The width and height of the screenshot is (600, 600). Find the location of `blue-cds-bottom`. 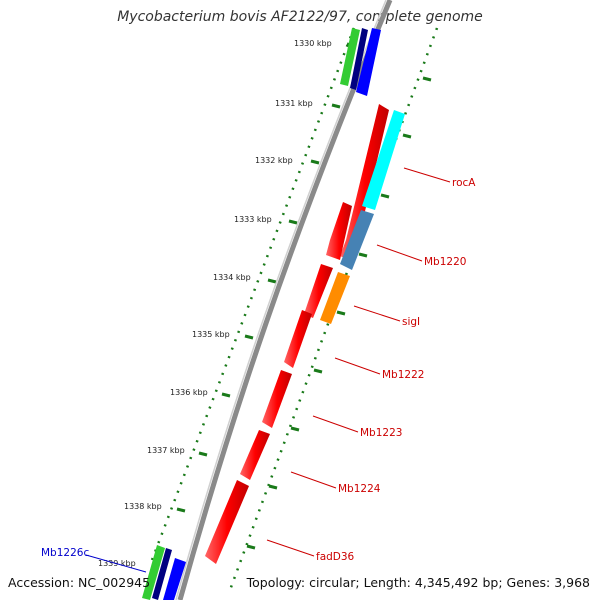

blue-cds-bottom is located at coordinates (174, 579).